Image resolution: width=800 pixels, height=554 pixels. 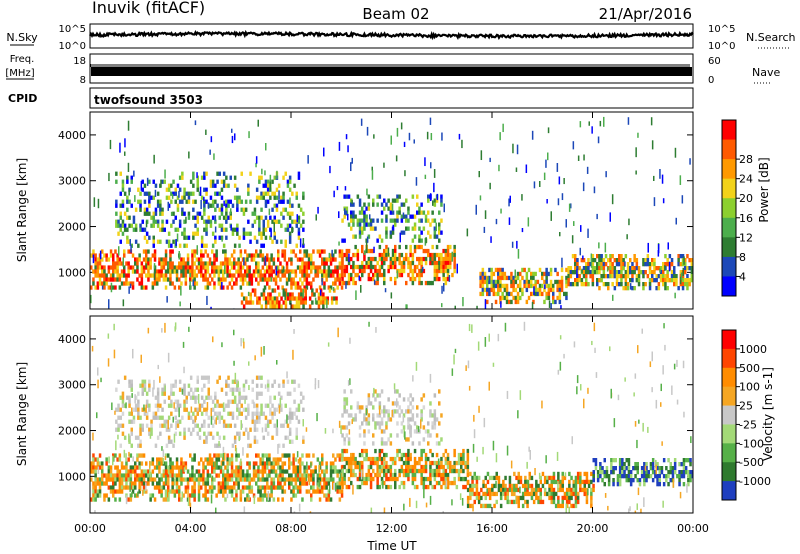 What do you see at coordinates (766, 72) in the screenshot?
I see `nave-label: Nave` at bounding box center [766, 72].